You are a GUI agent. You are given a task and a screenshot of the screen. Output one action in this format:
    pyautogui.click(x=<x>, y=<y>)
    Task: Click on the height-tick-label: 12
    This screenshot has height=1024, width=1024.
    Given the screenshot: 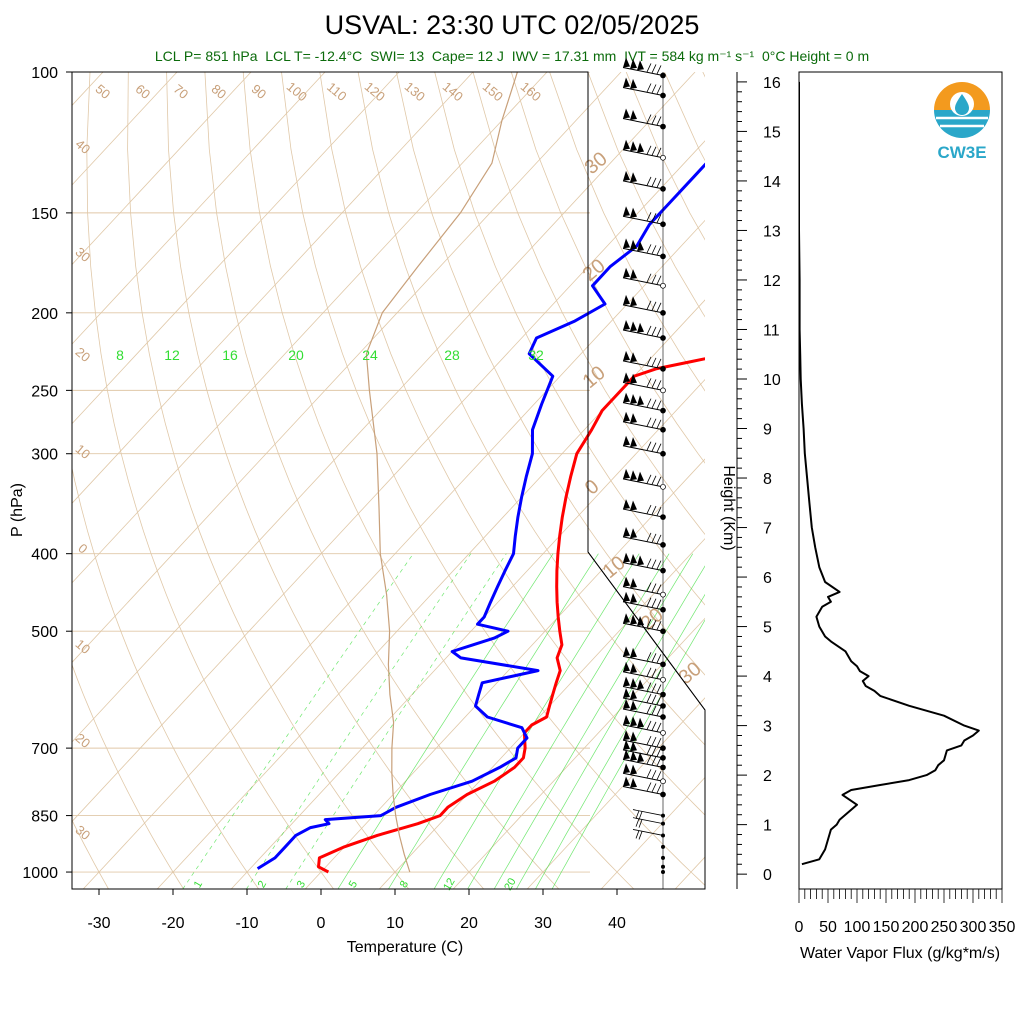 What is the action you would take?
    pyautogui.click(x=772, y=281)
    